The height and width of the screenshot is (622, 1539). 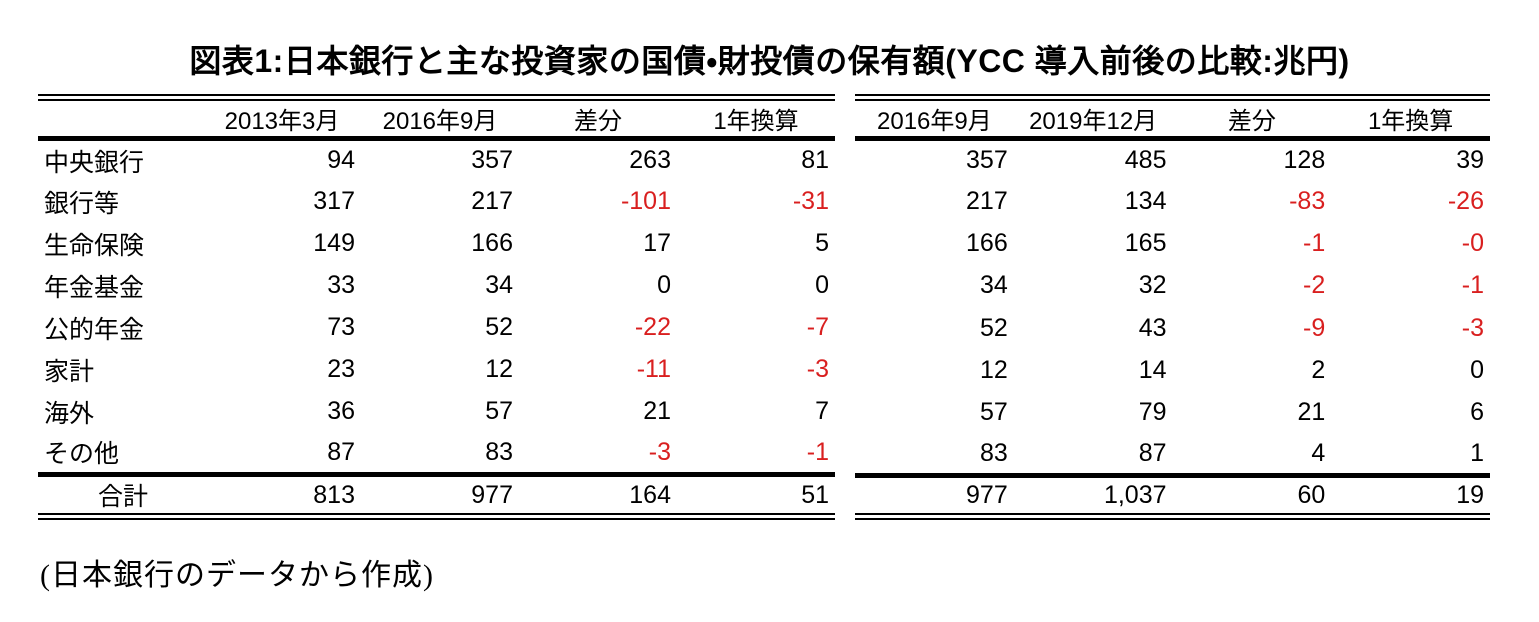 What do you see at coordinates (756, 494) in the screenshot?
I see `total-value: 51` at bounding box center [756, 494].